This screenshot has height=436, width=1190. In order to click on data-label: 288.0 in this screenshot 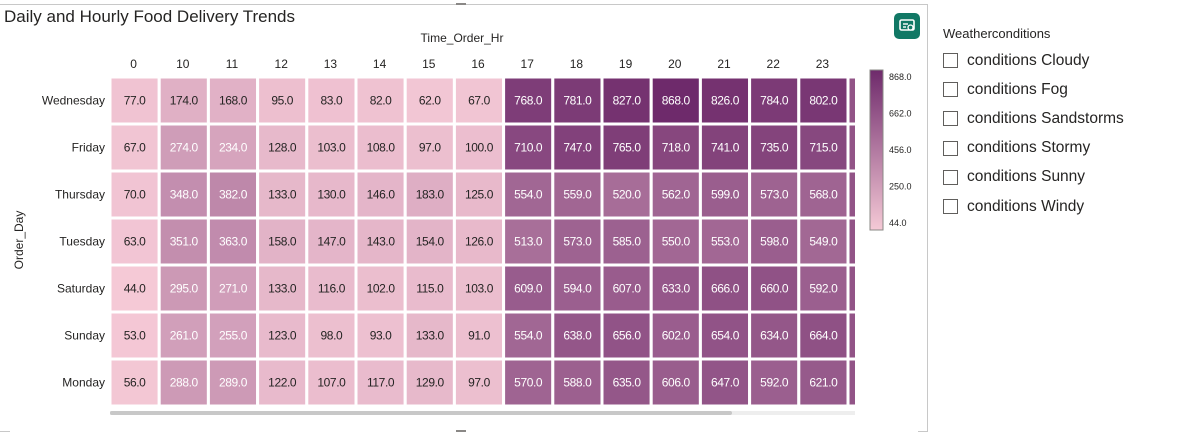, I will do `click(184, 383)`.